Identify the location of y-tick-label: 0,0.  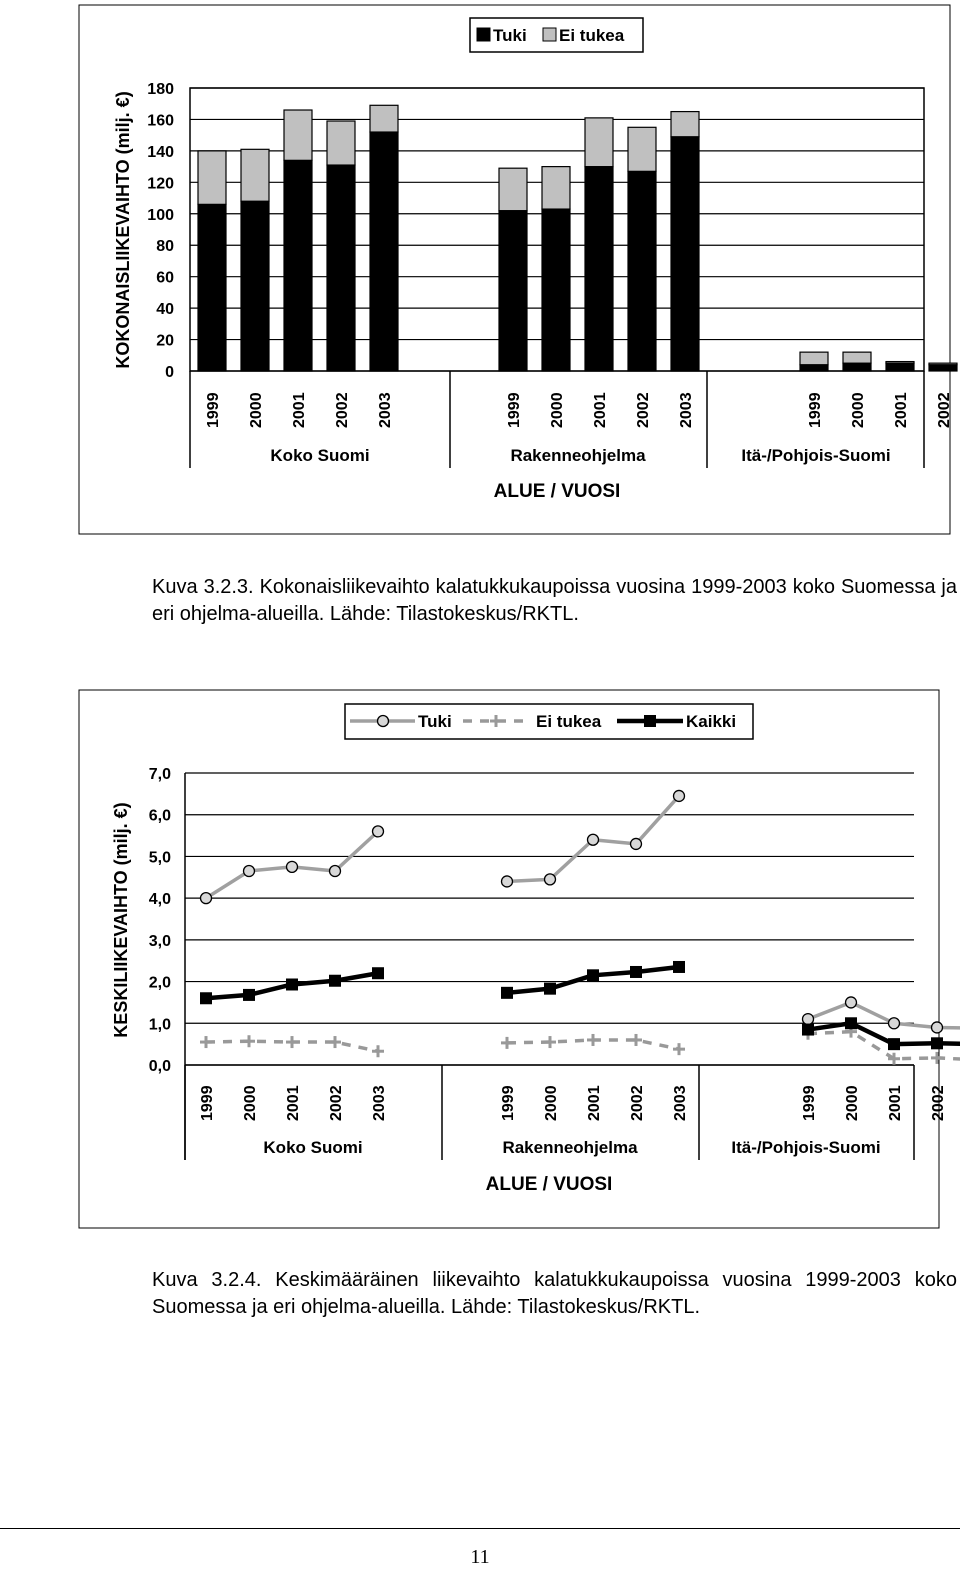
(160, 1066).